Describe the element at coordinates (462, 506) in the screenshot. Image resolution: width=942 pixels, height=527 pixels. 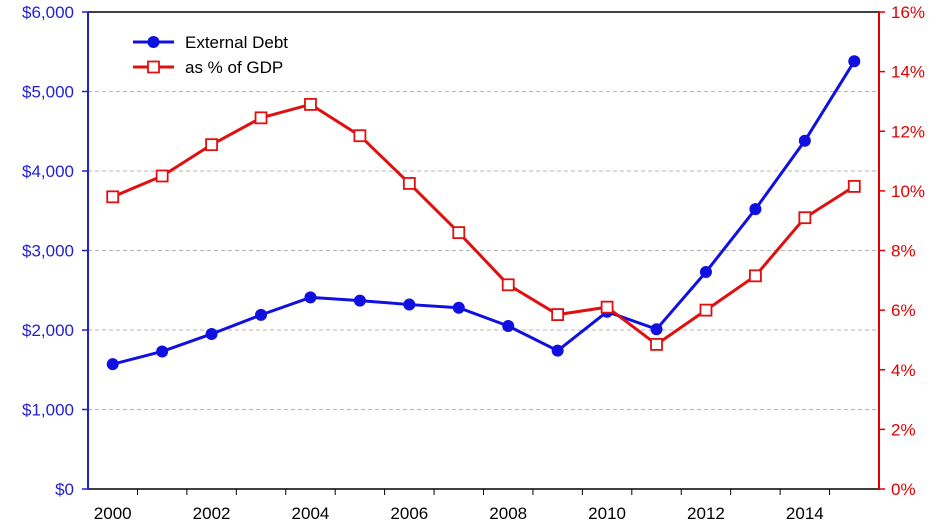
I see `x-axis: 2000 2002 2004 2006 2008 2010 2012 2014` at that location.